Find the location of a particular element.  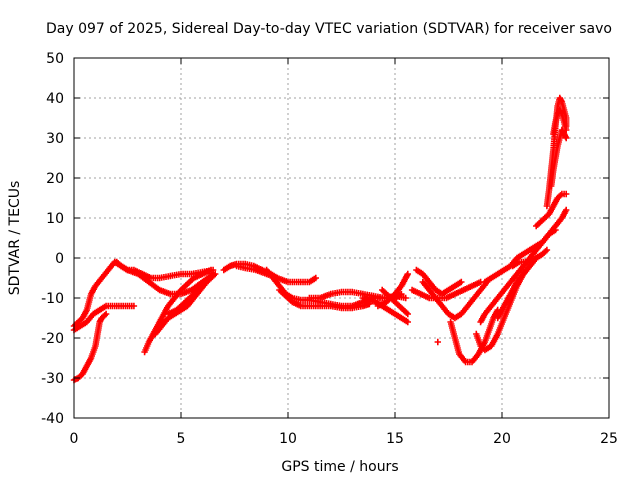

y-tick-label: -10 is located at coordinates (52, 299).